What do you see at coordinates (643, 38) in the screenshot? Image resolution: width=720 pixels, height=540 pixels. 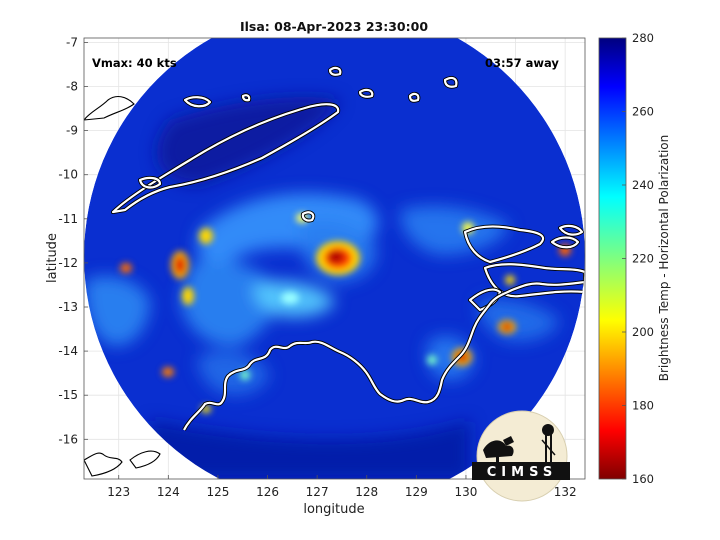 I see `colorbar-tick-label: 280` at bounding box center [643, 38].